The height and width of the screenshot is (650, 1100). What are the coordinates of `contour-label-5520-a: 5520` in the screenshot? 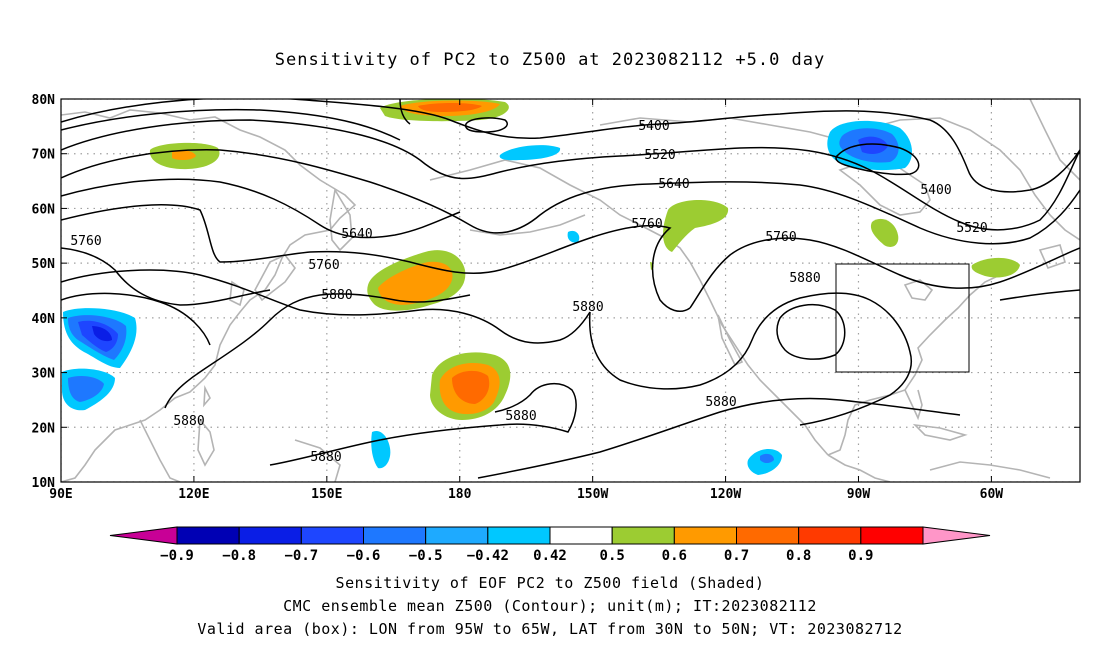 It's located at (659, 155).